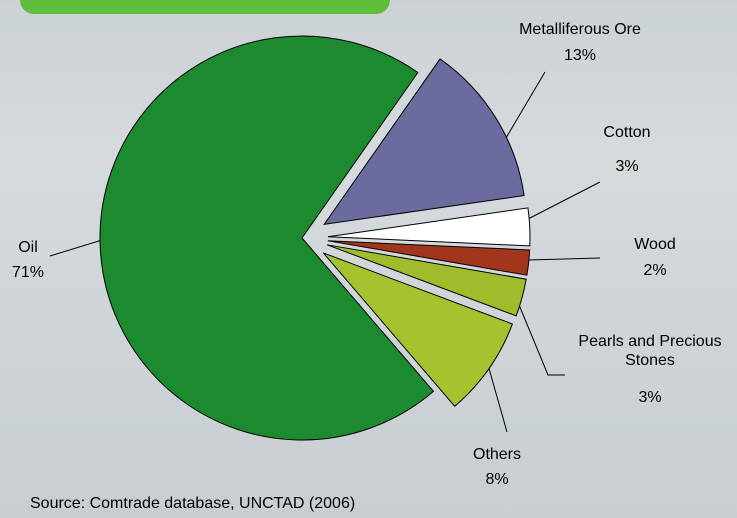 This screenshot has height=518, width=737. Describe the element at coordinates (193, 503) in the screenshot. I see `source-note: Source: Comtrade database, UNCTAD (2006)` at that location.